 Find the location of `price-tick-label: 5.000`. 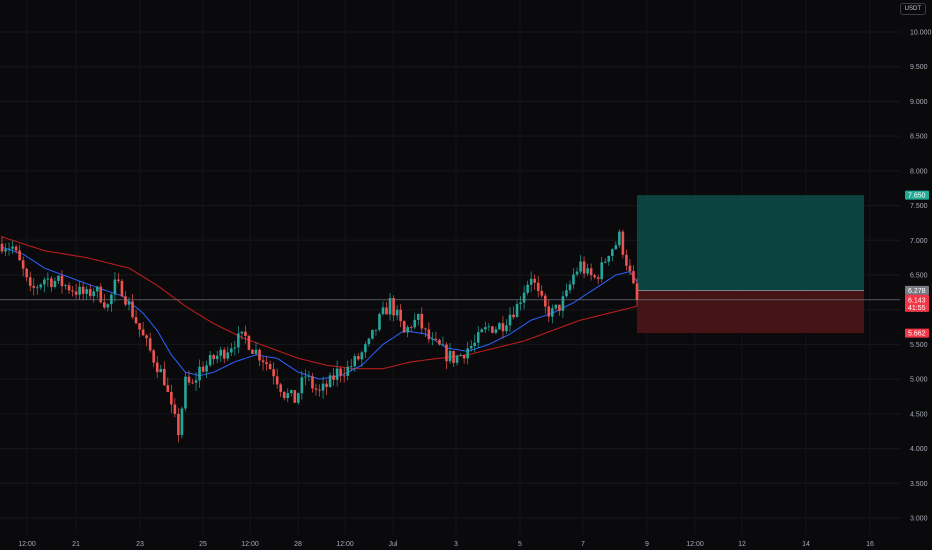

price-tick-label: 5.000 is located at coordinates (919, 380).